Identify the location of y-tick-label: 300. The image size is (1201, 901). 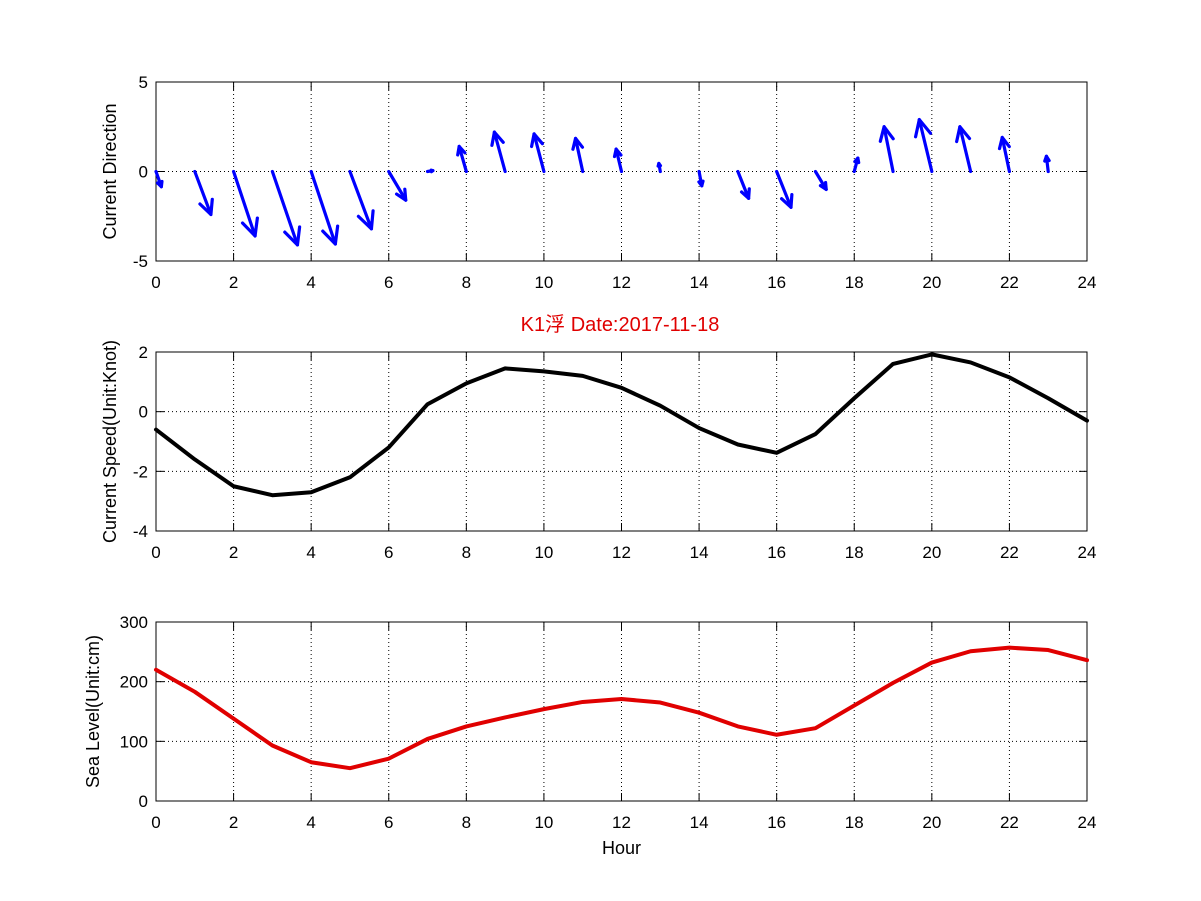
(134, 622).